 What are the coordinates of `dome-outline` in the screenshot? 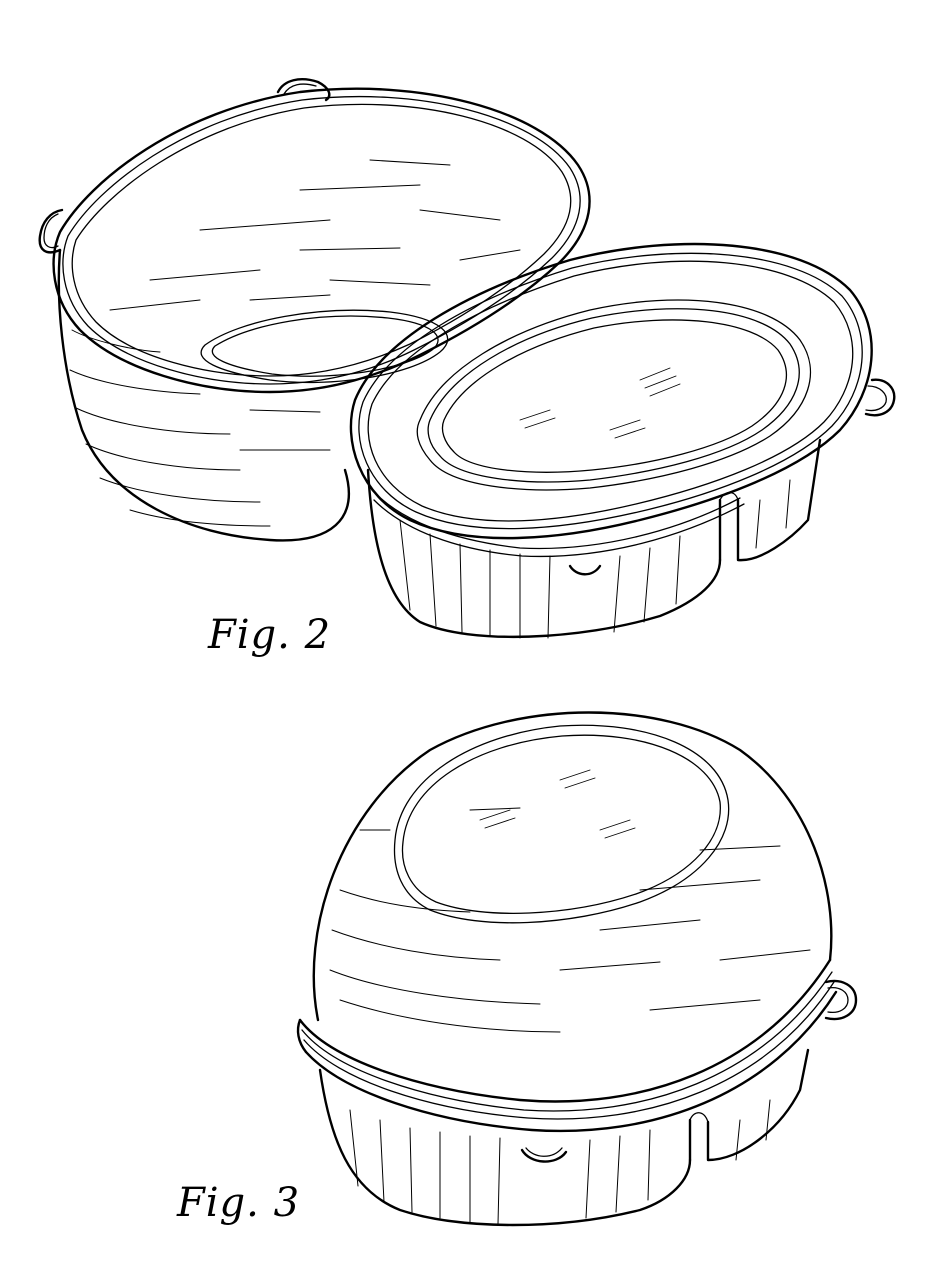 It's located at (573, 867).